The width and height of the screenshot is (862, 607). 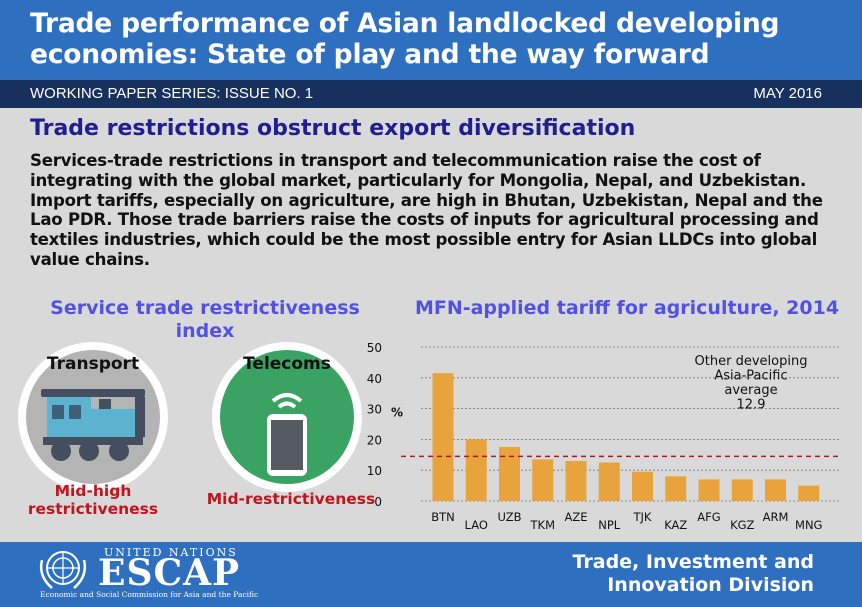 I want to click on x-tick-label: MNG, so click(x=808, y=525).